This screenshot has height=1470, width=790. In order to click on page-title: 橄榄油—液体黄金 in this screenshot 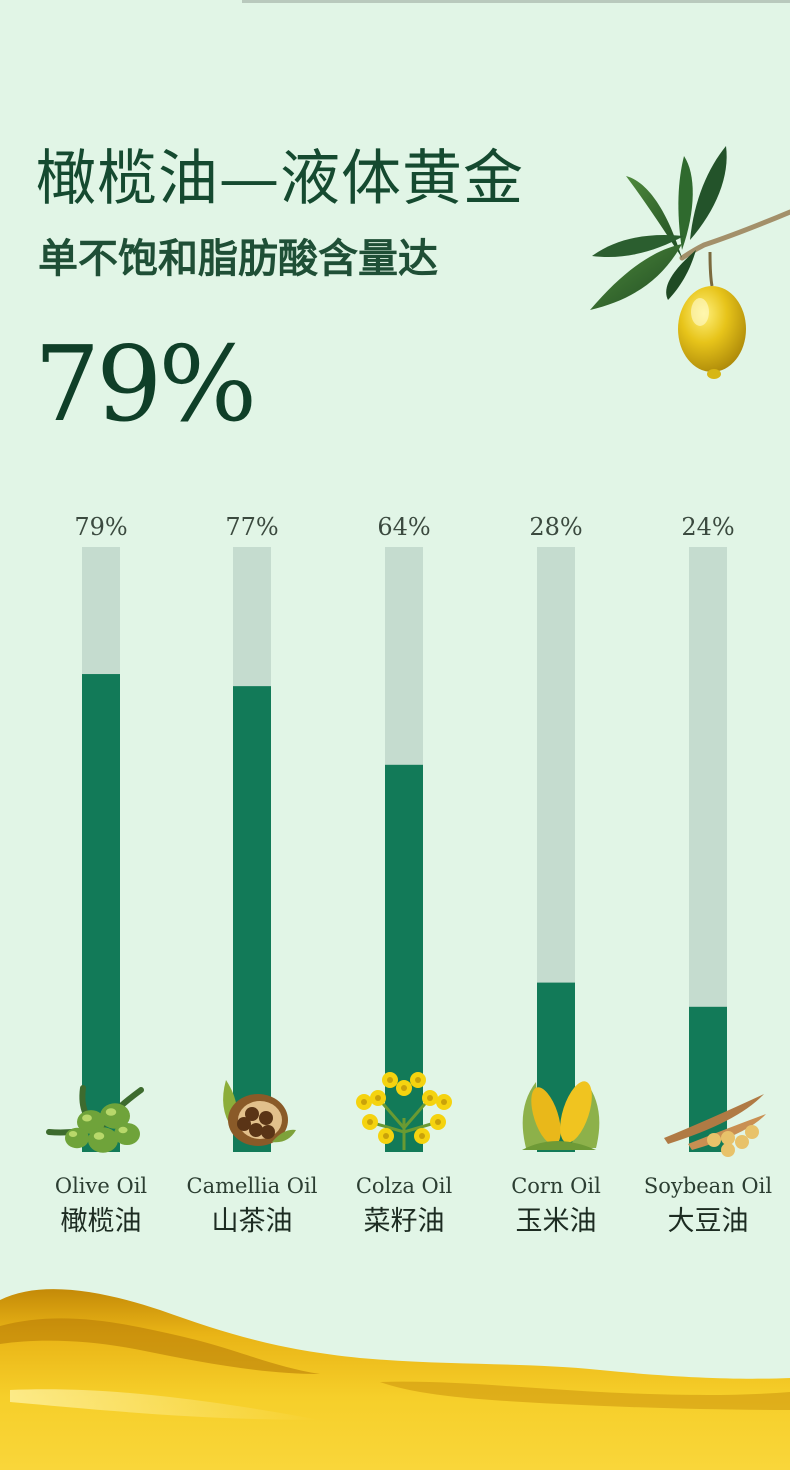, I will do `click(280, 179)`.